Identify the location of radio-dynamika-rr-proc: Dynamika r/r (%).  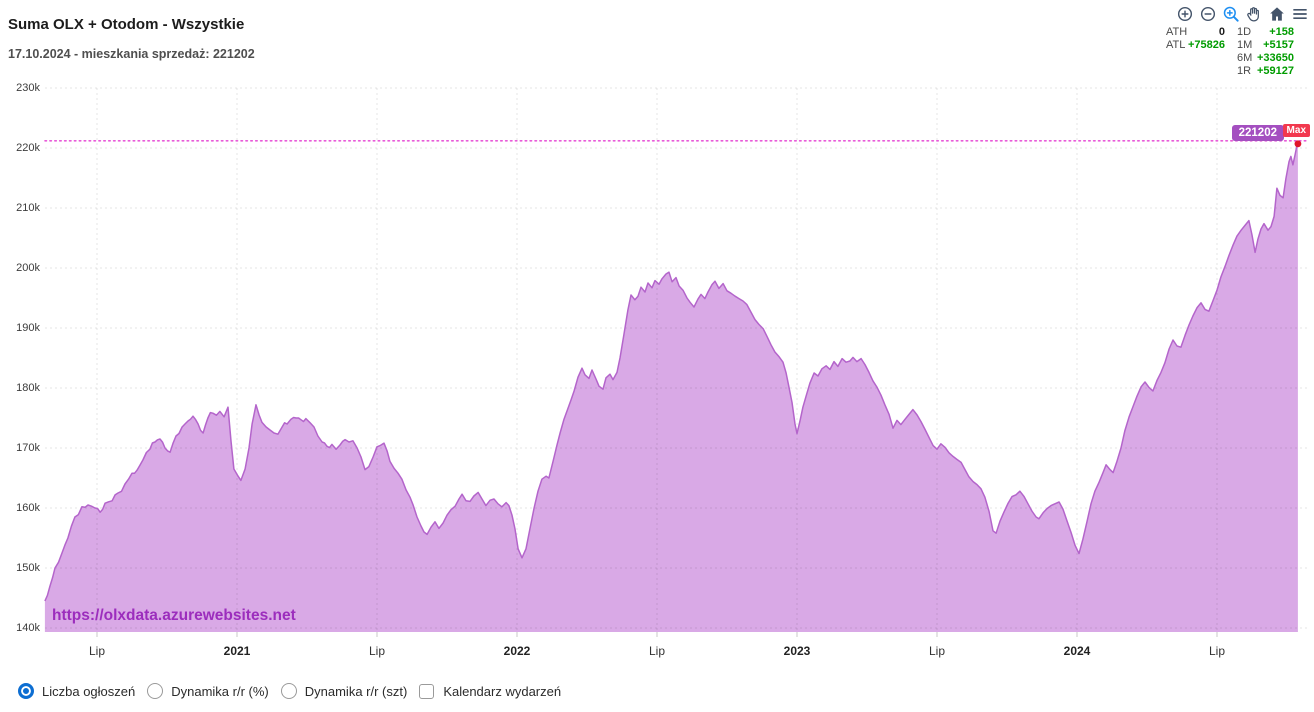
(208, 691).